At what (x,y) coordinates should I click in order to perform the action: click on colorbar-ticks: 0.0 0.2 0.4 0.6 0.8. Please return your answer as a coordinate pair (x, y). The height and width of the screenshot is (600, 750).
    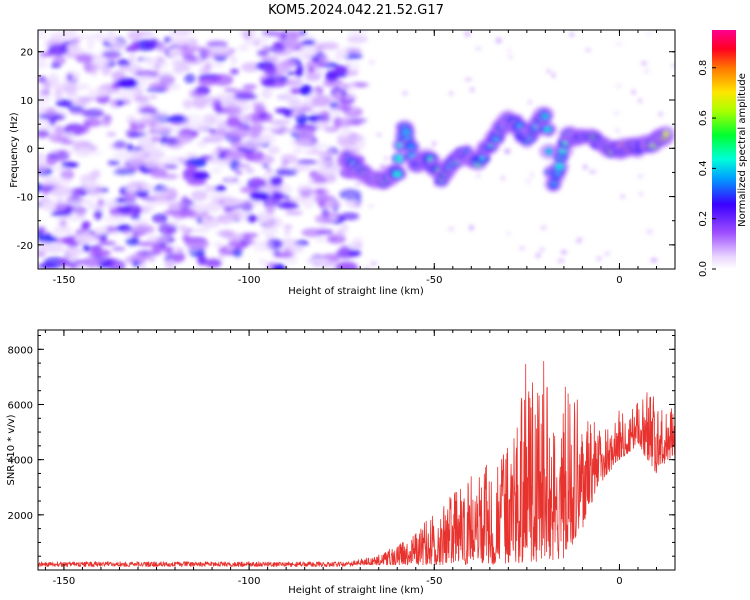
    Looking at the image, I should click on (707, 168).